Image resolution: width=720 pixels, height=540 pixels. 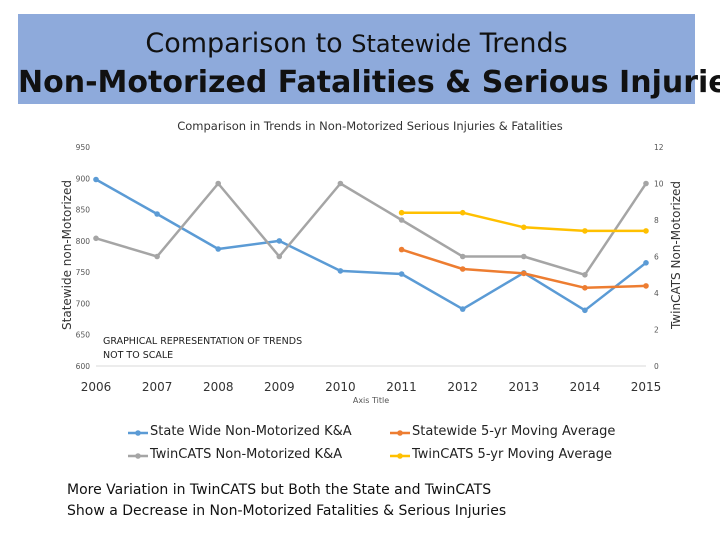 What do you see at coordinates (251, 431) in the screenshot?
I see `legend-label: State Wide Non-Motorized K&A` at bounding box center [251, 431].